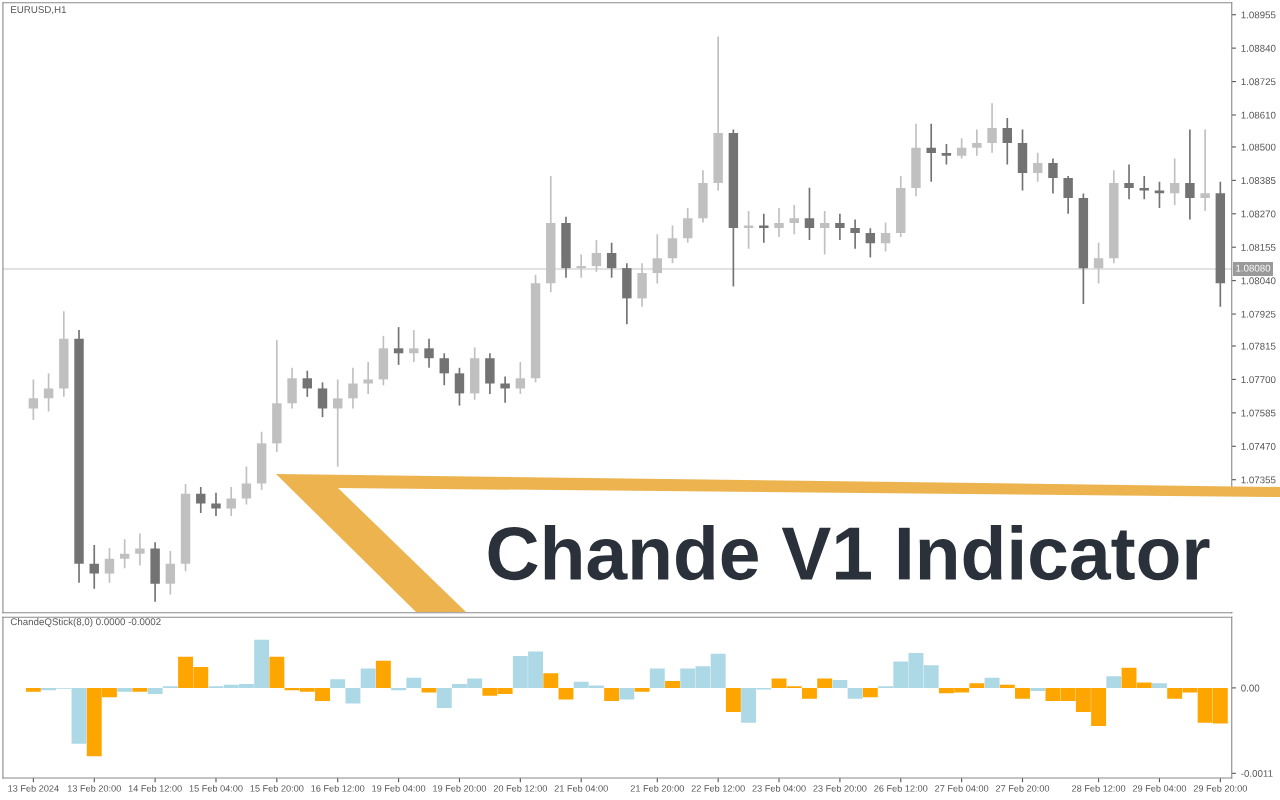  Describe the element at coordinates (1220, 788) in the screenshot. I see `x-tick-label: 29 Feb 20:00` at that location.